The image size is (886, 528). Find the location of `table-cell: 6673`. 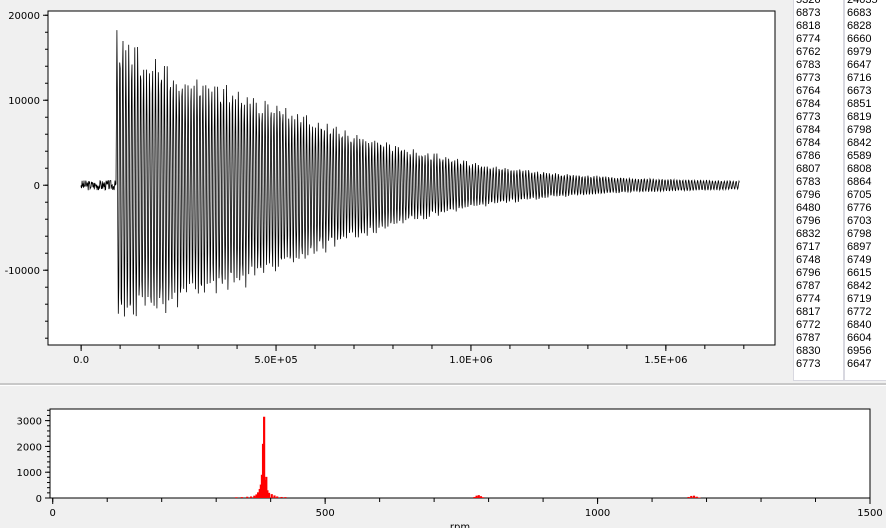

table-cell: 6673 is located at coordinates (859, 91).